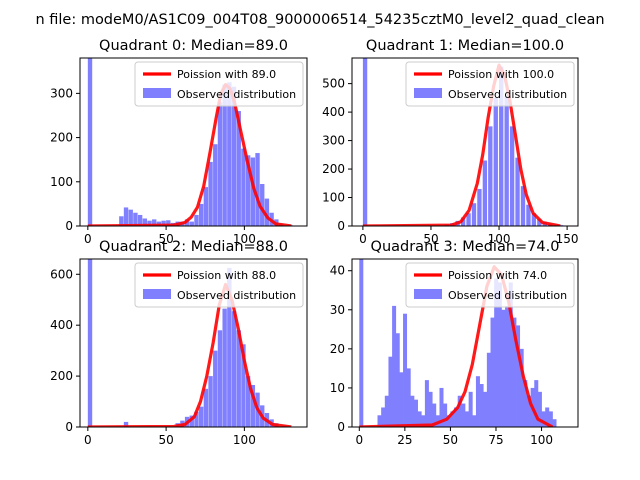 The width and height of the screenshot is (640, 480). Describe the element at coordinates (490, 84) in the screenshot. I see `legend: Poission with 100.0 Observed distribution` at that location.